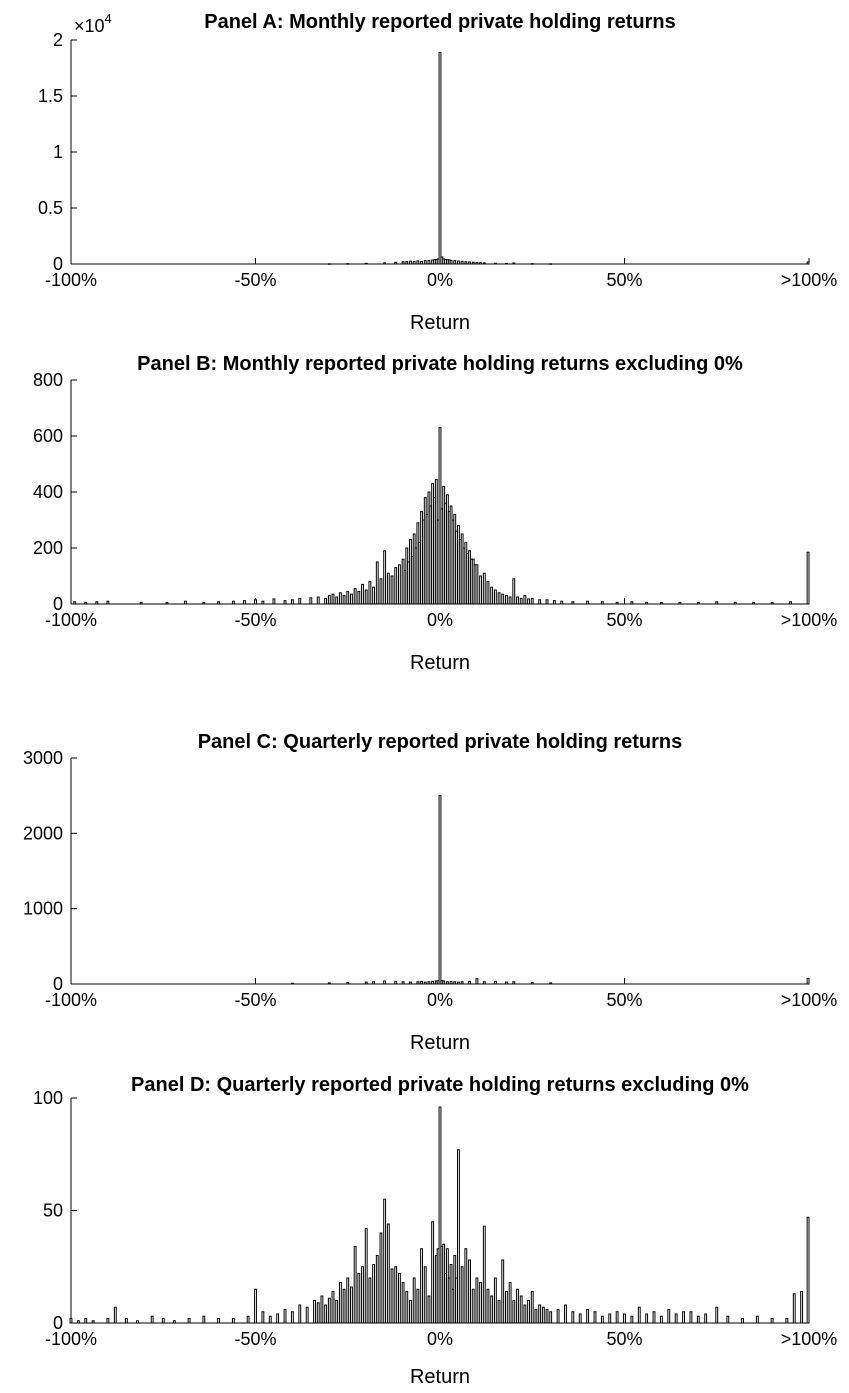  I want to click on panel-d-x-tick-label: 0%, so click(440, 1339).